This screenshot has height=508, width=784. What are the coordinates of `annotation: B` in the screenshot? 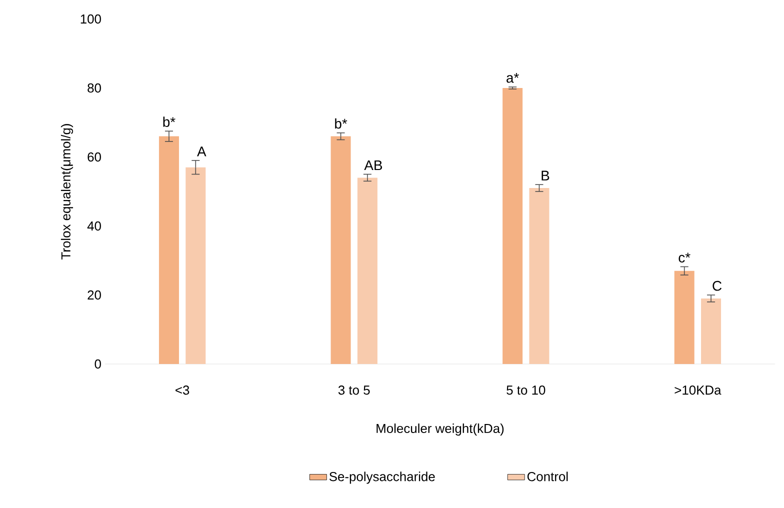 It's located at (546, 175).